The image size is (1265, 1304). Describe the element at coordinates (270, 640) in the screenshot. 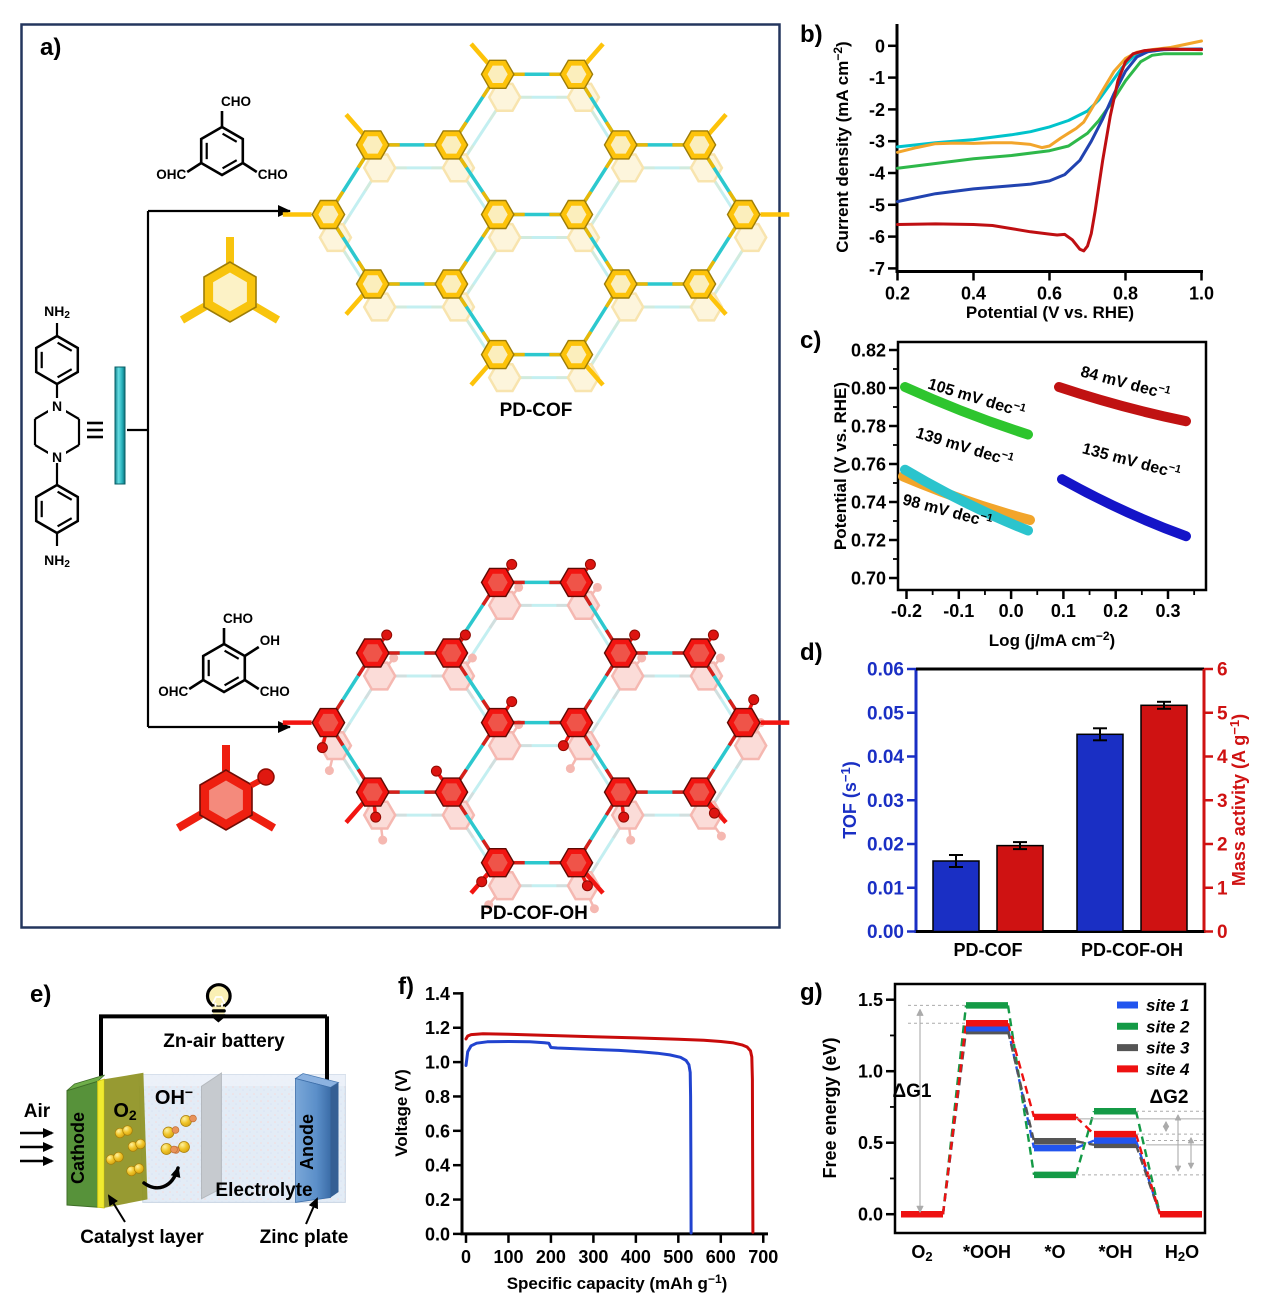

I see `svg-text: OH` at that location.